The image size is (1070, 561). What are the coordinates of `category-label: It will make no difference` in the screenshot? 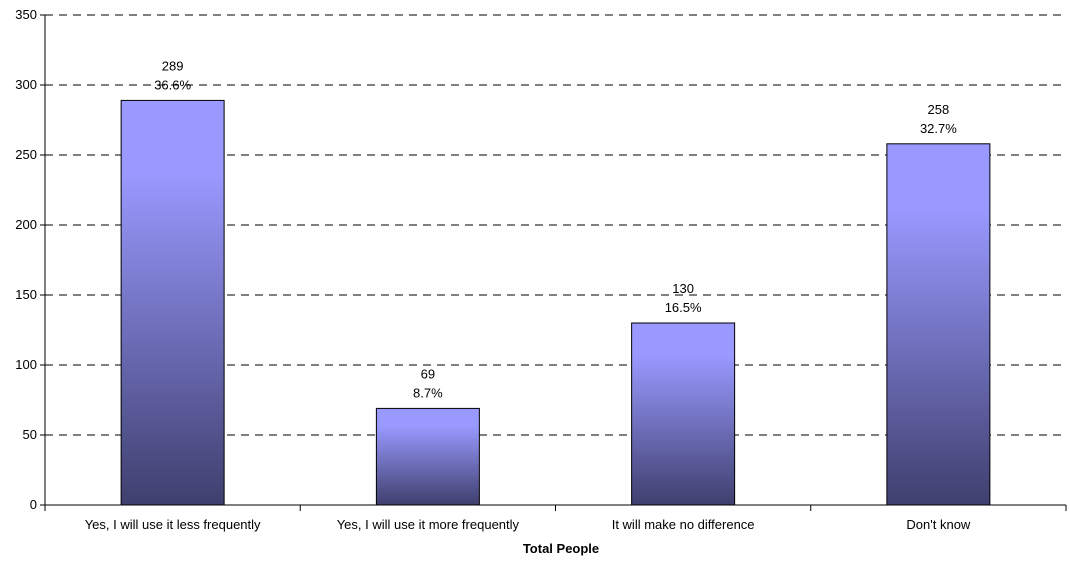 It's located at (683, 524).